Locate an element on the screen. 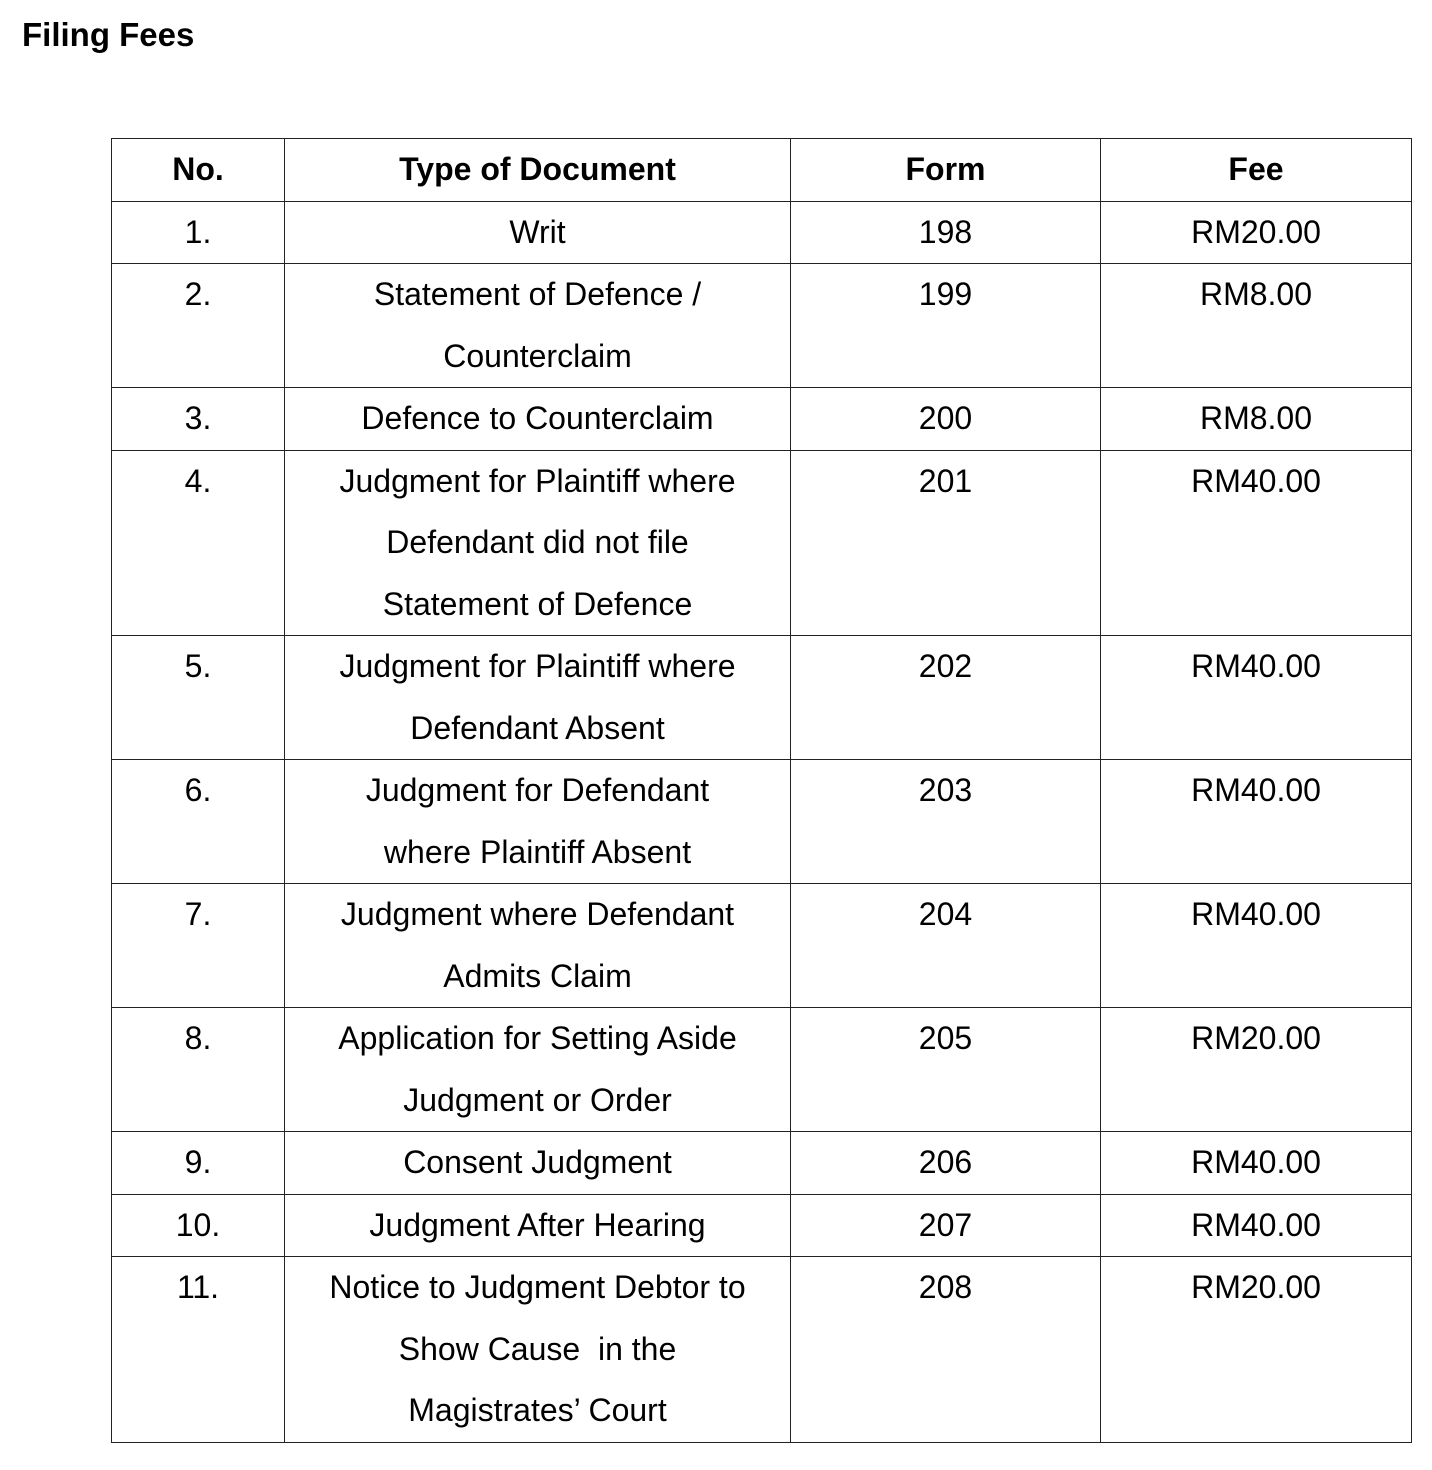 The height and width of the screenshot is (1470, 1432). document-type: Defence to Counterclaim is located at coordinates (537, 419).